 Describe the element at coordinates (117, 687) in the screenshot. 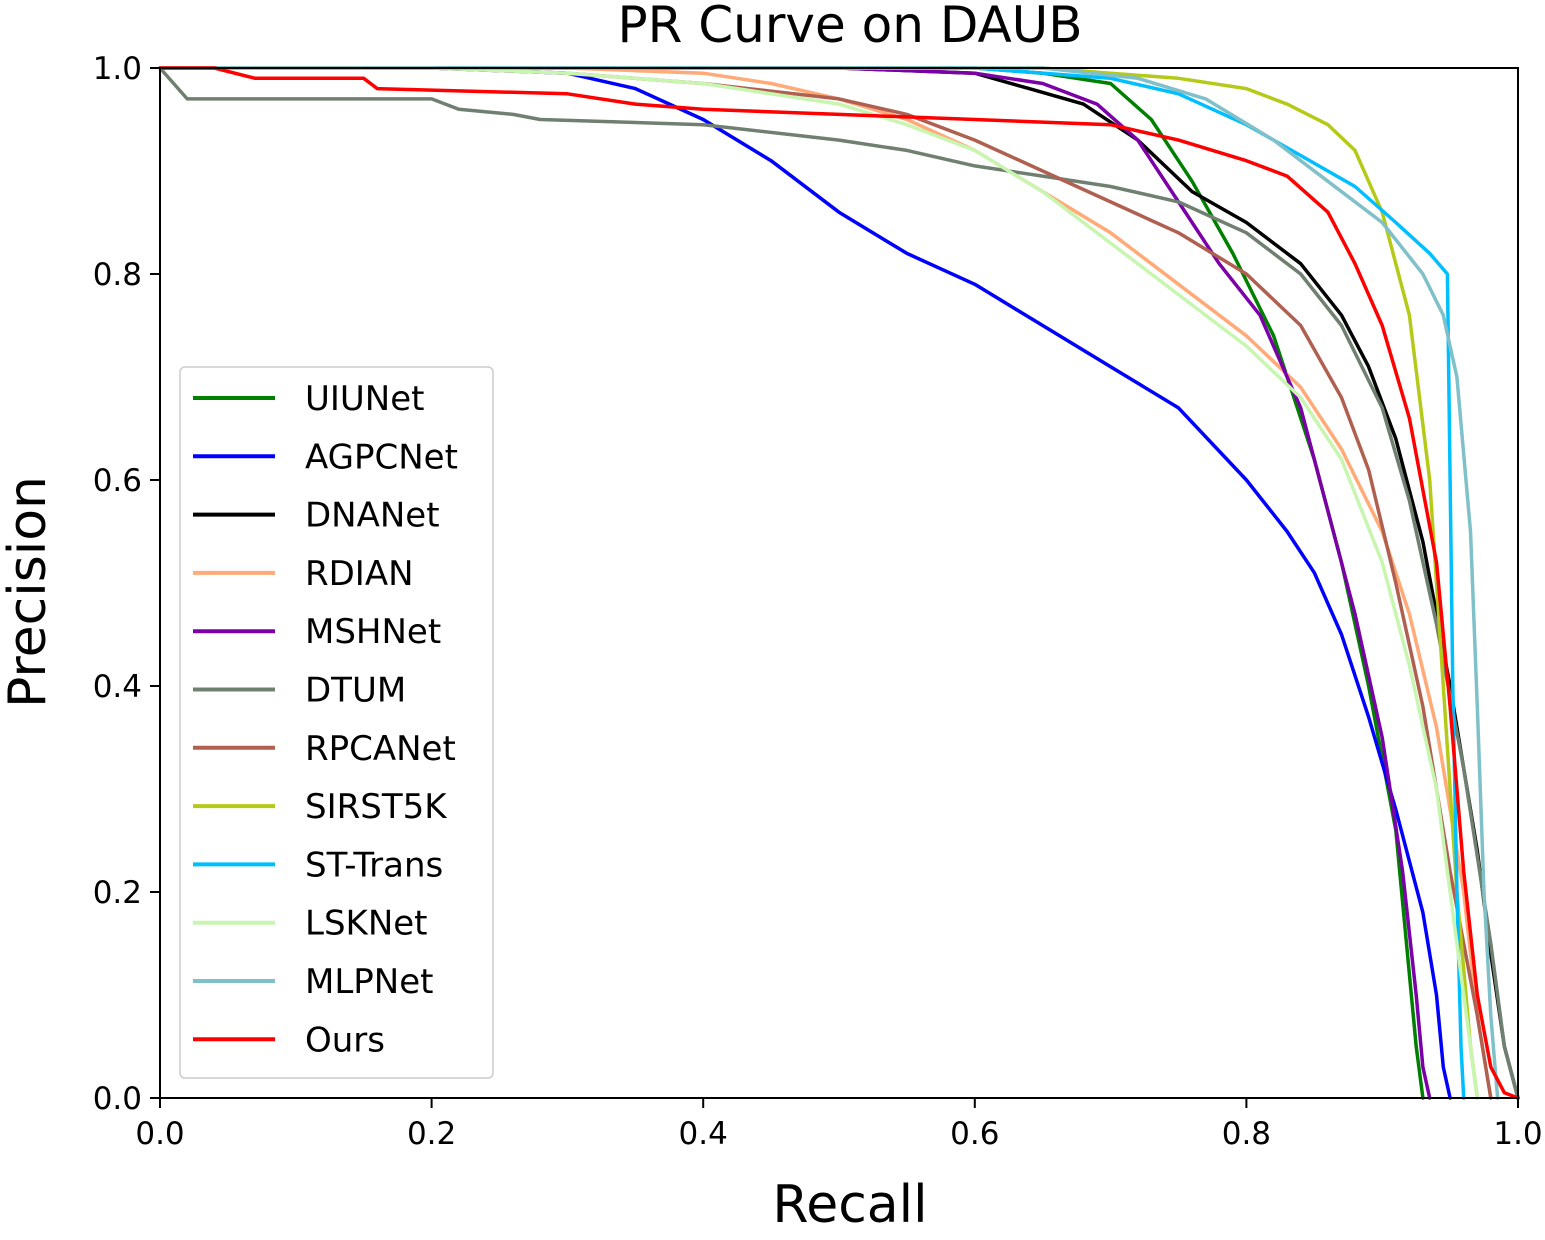

I see `y-tick-label: 0.4` at that location.